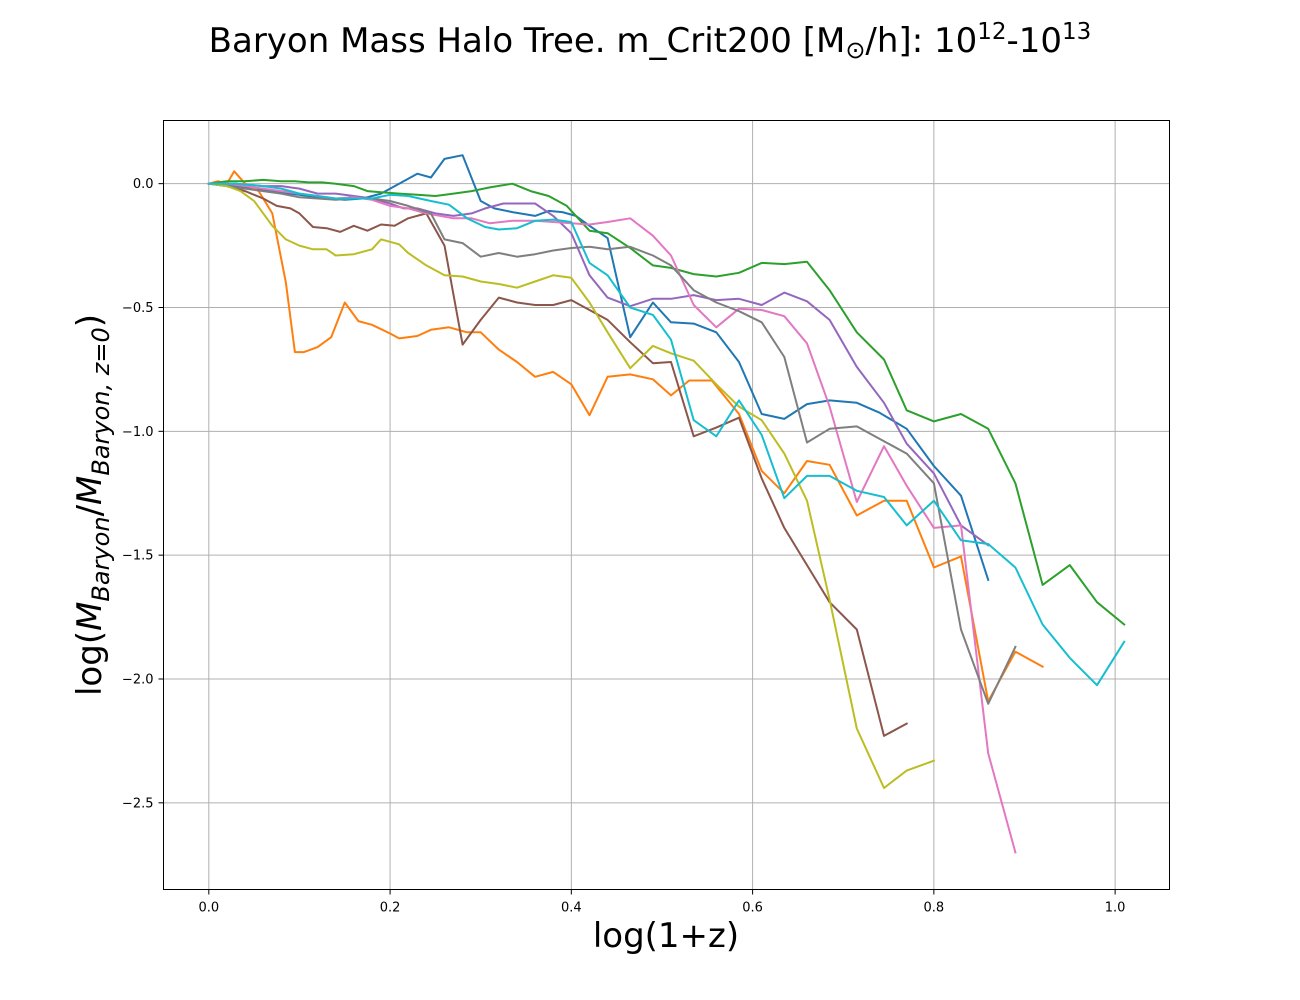 Image resolution: width=1300 pixels, height=1000 pixels. What do you see at coordinates (855, 50) in the screenshot?
I see `chart-title-sun-symbol: ⊙` at bounding box center [855, 50].